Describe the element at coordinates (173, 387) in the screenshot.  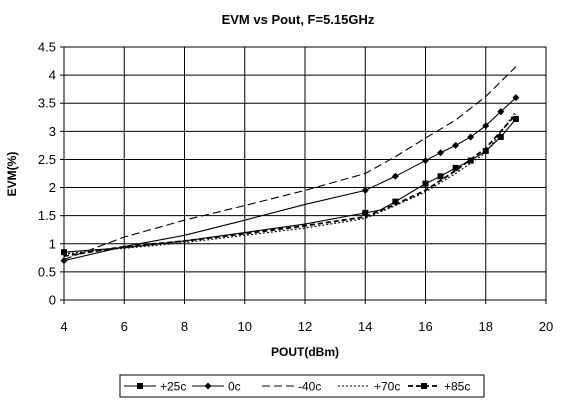
I see `legend-label-plus25c: +25c` at that location.